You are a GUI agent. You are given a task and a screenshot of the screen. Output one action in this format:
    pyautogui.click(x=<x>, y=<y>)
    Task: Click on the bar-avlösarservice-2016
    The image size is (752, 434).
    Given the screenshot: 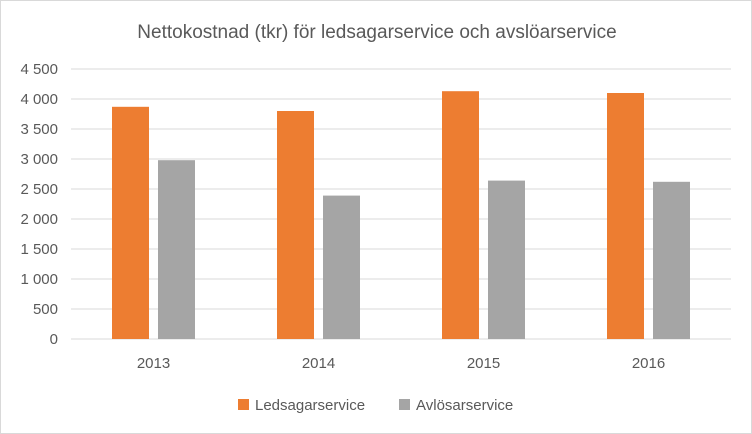 What is the action you would take?
    pyautogui.click(x=671, y=260)
    